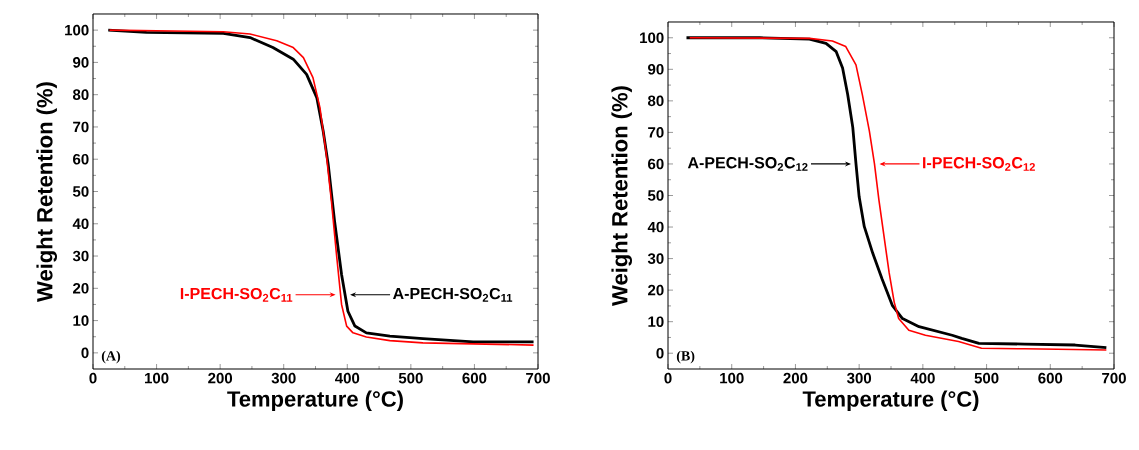 The height and width of the screenshot is (450, 1139). Describe the element at coordinates (111, 357) in the screenshot. I see `annotation: (A)` at that location.